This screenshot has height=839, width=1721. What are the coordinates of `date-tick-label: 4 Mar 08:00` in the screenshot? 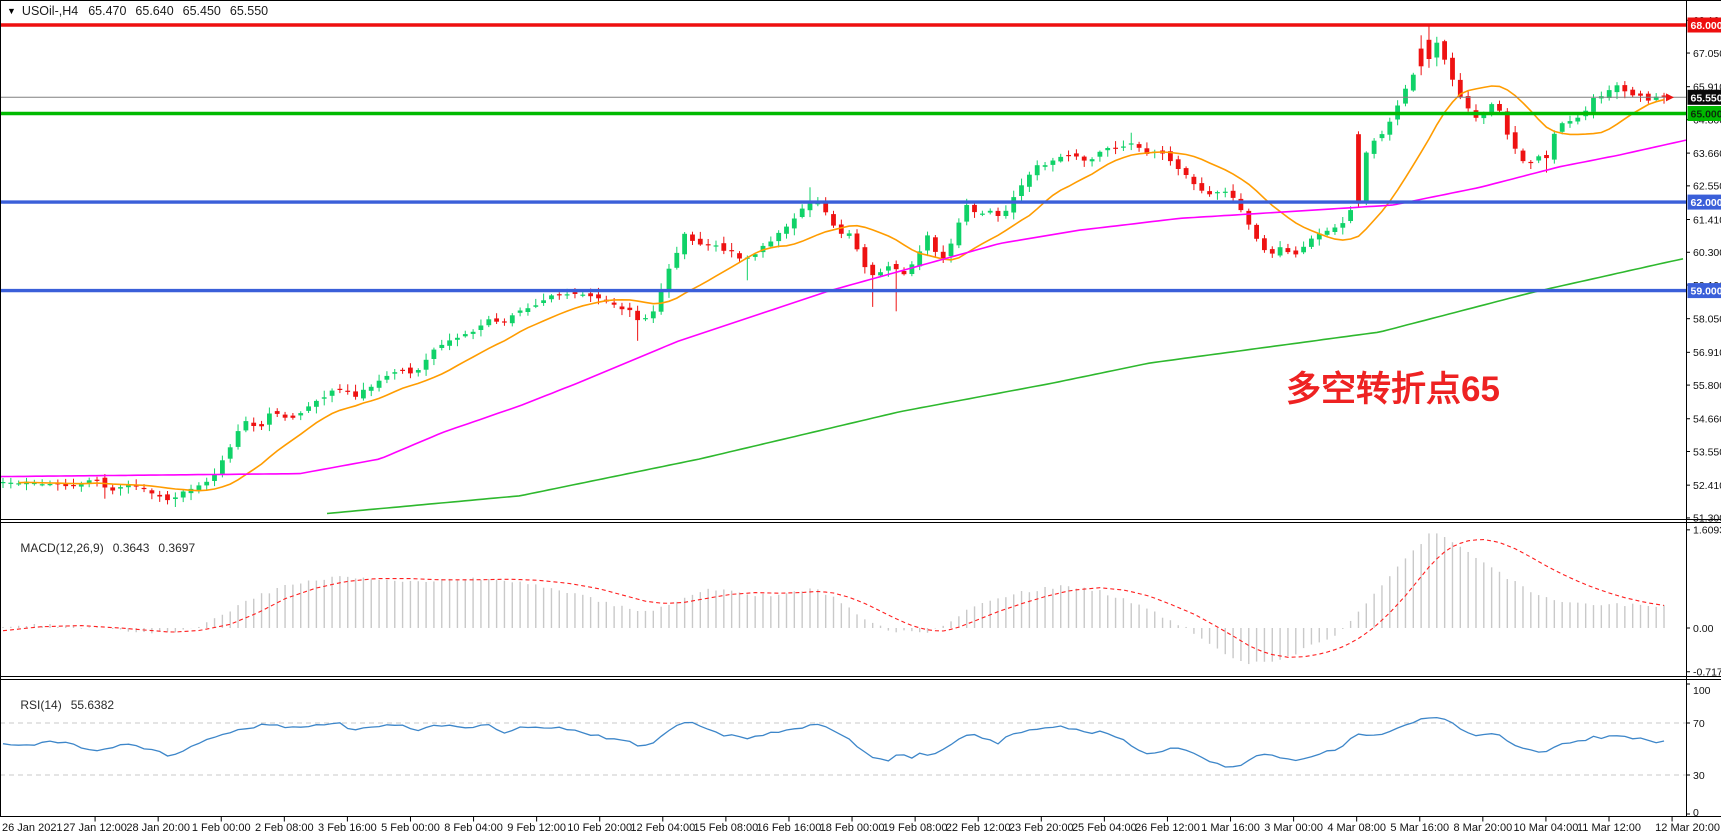 It's located at (1356, 828).